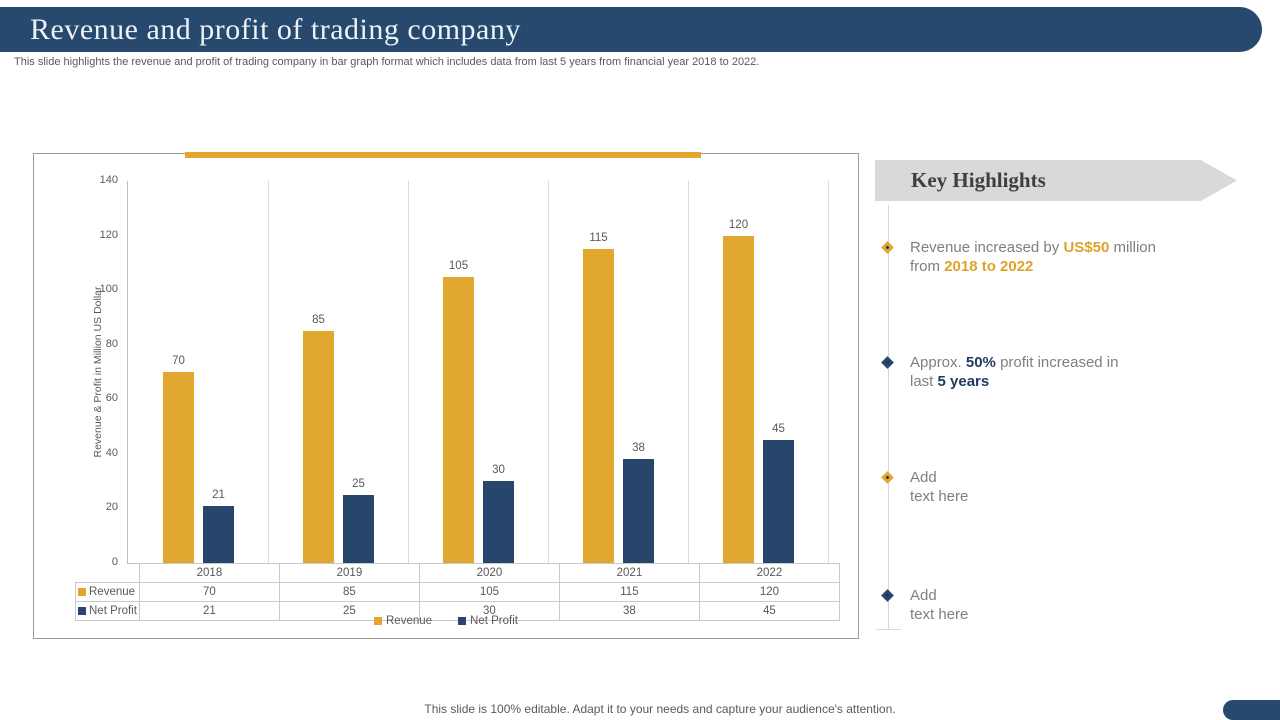 The height and width of the screenshot is (720, 1280). What do you see at coordinates (111, 452) in the screenshot?
I see `y-tick-label-40: 40` at bounding box center [111, 452].